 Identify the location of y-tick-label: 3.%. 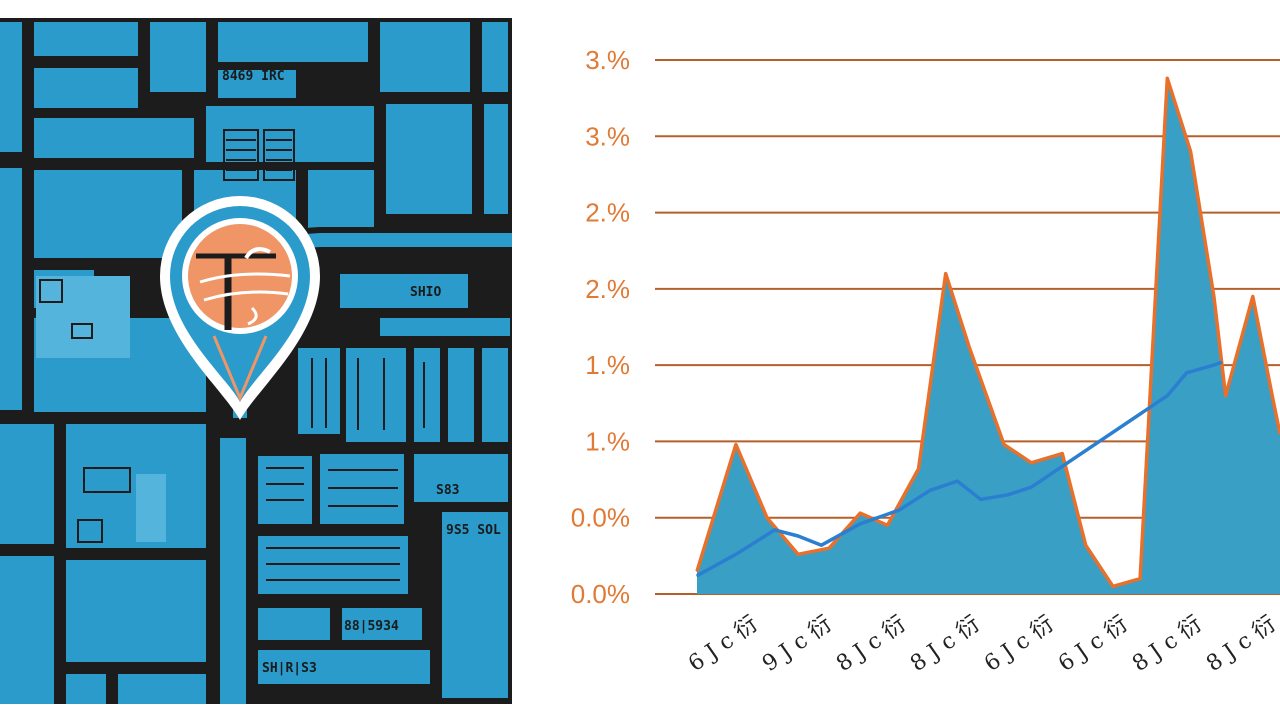
(607, 136).